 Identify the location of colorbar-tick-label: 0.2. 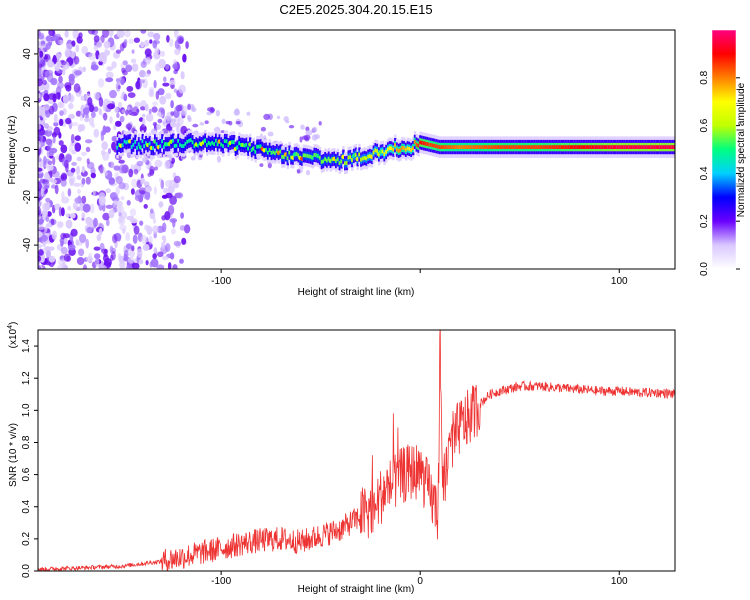
(704, 221).